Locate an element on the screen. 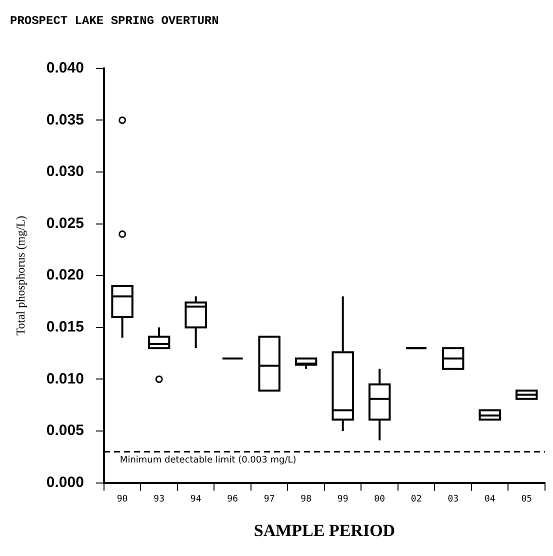  y-tick-label: 0.035 is located at coordinates (65, 119).